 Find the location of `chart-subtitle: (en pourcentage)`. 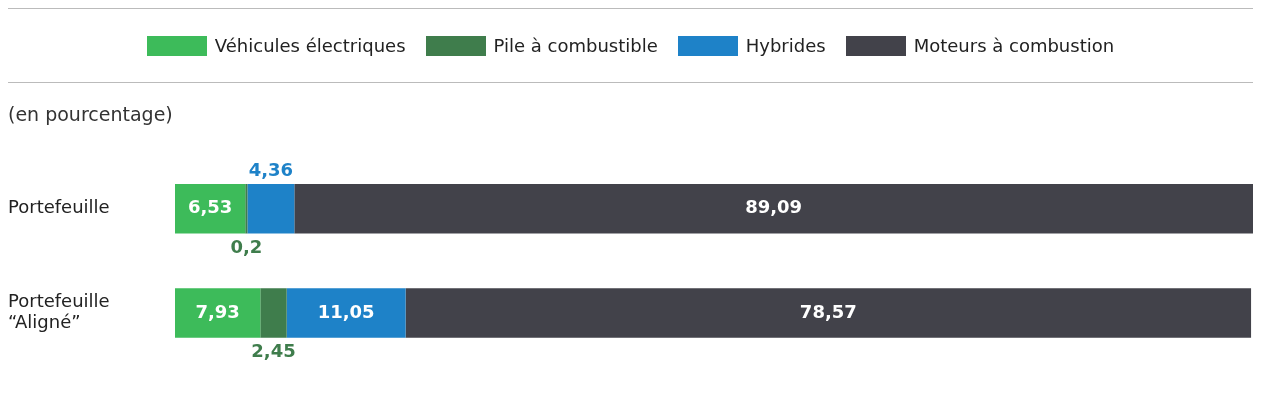

chart-subtitle: (en pourcentage) is located at coordinates (91, 114).